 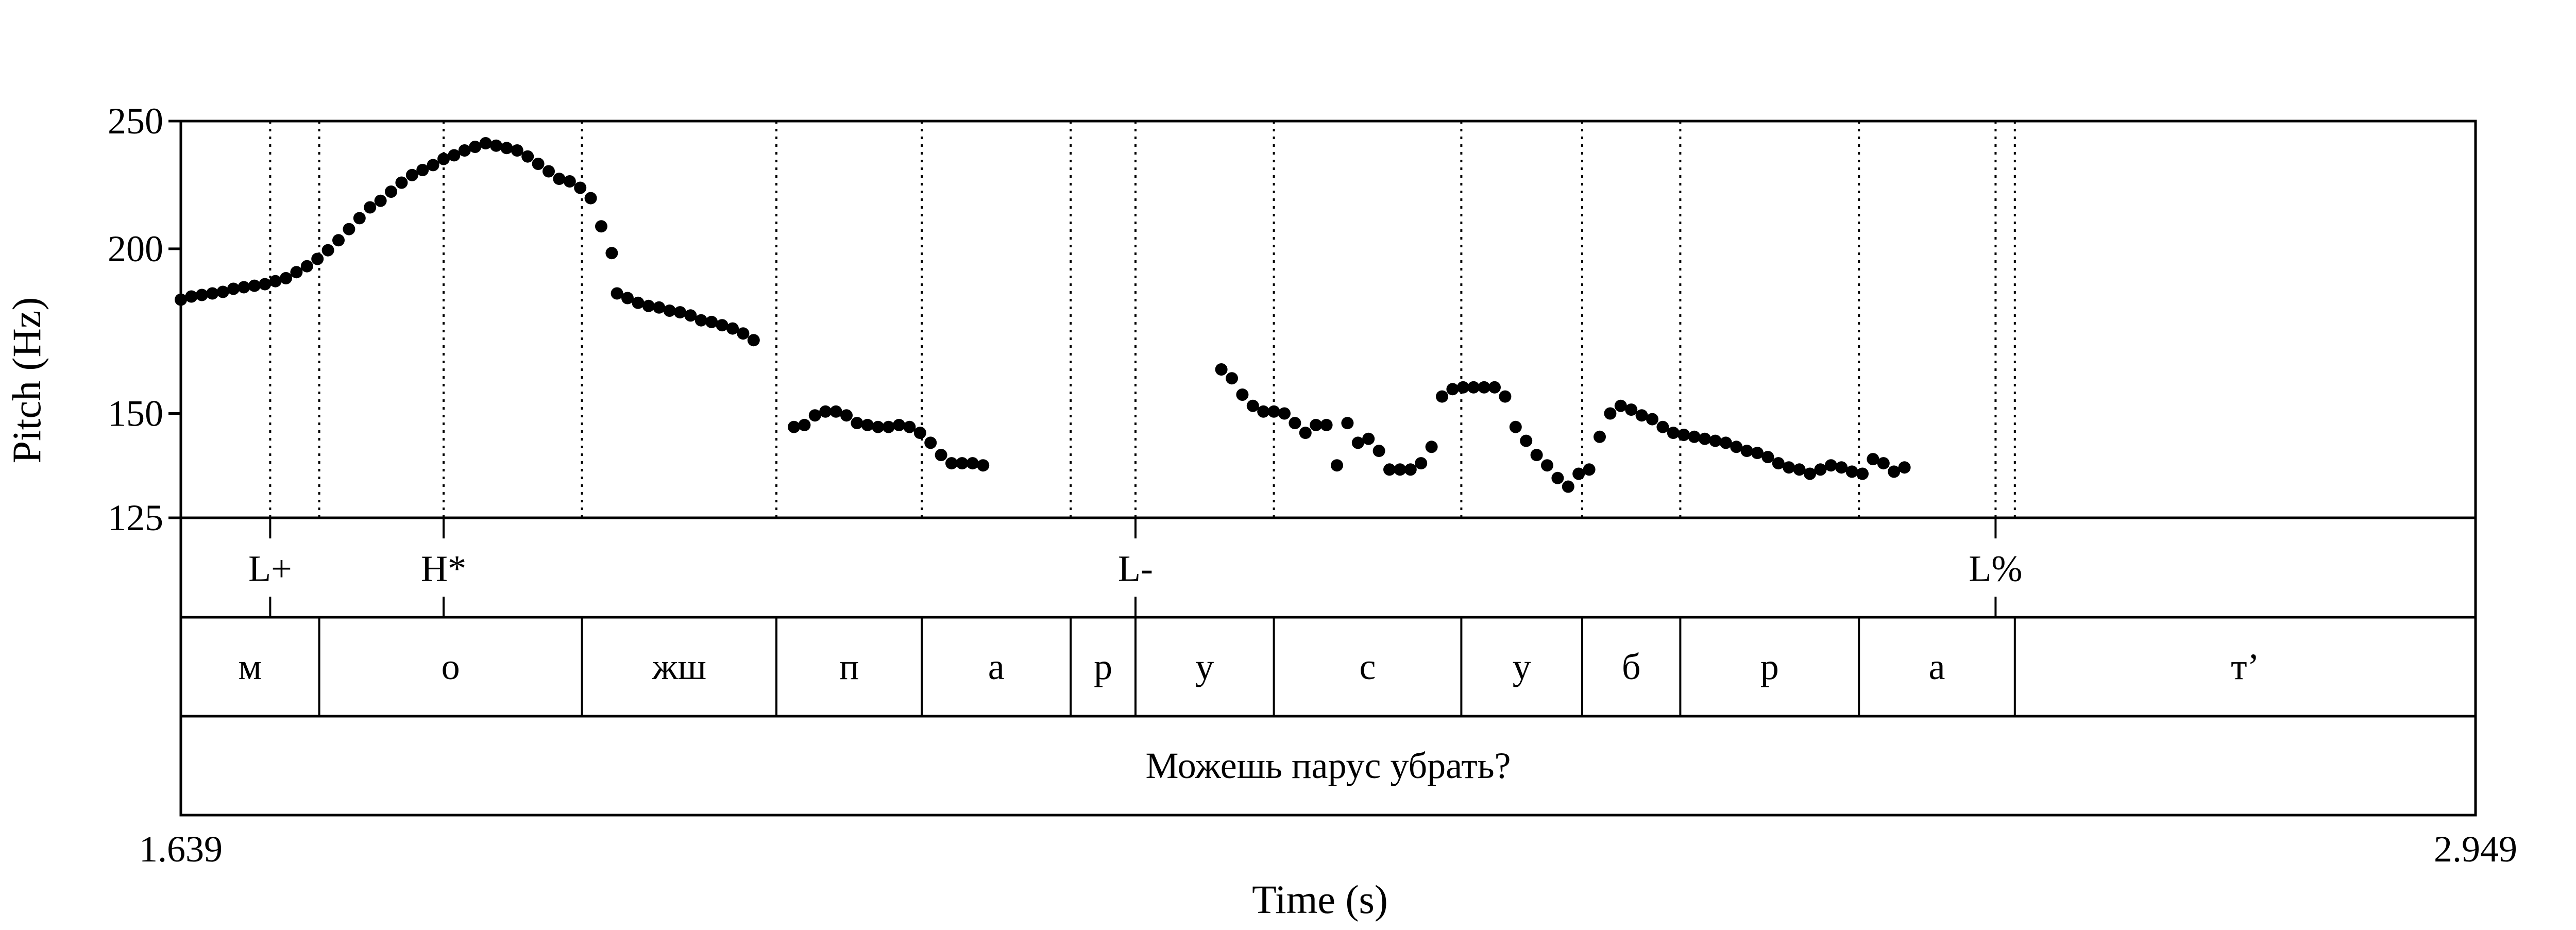 I want to click on segment-label: жш, so click(x=679, y=666).